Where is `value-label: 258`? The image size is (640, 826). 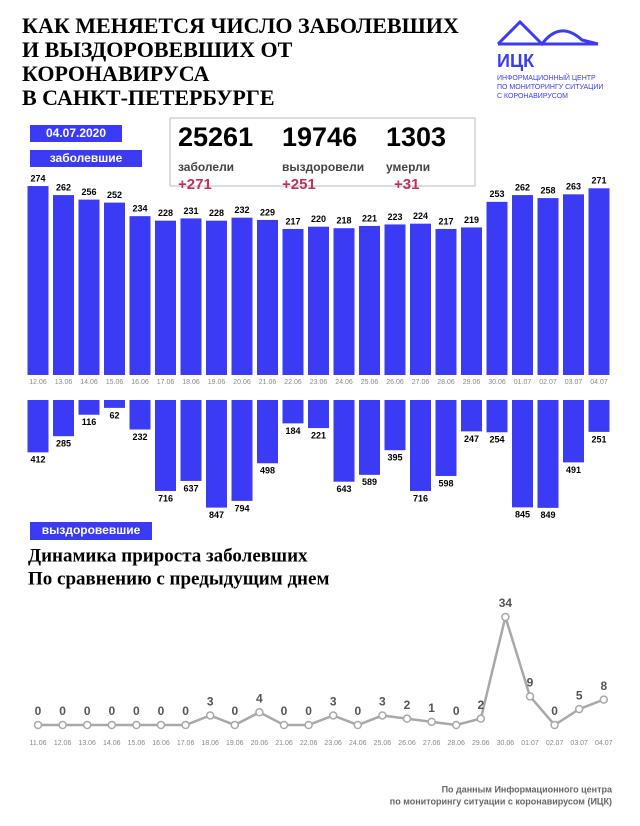
value-label: 258 is located at coordinates (547, 190).